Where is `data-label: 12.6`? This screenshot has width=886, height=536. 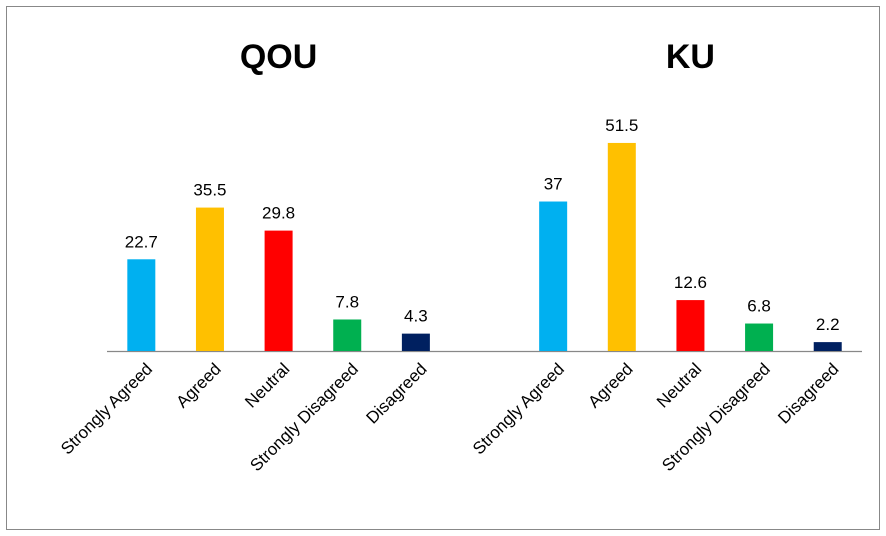 data-label: 12.6 is located at coordinates (690, 282).